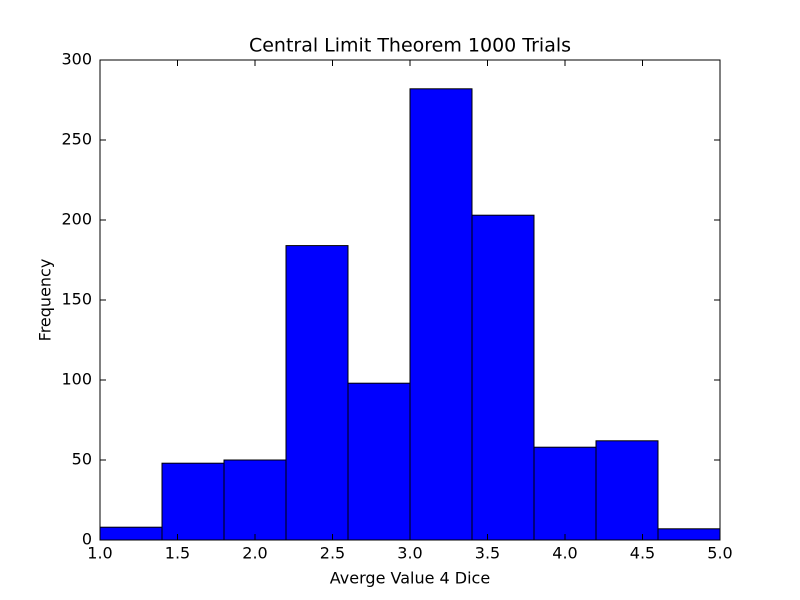 The height and width of the screenshot is (600, 800). I want to click on x-tick-label: 4.0, so click(564, 553).